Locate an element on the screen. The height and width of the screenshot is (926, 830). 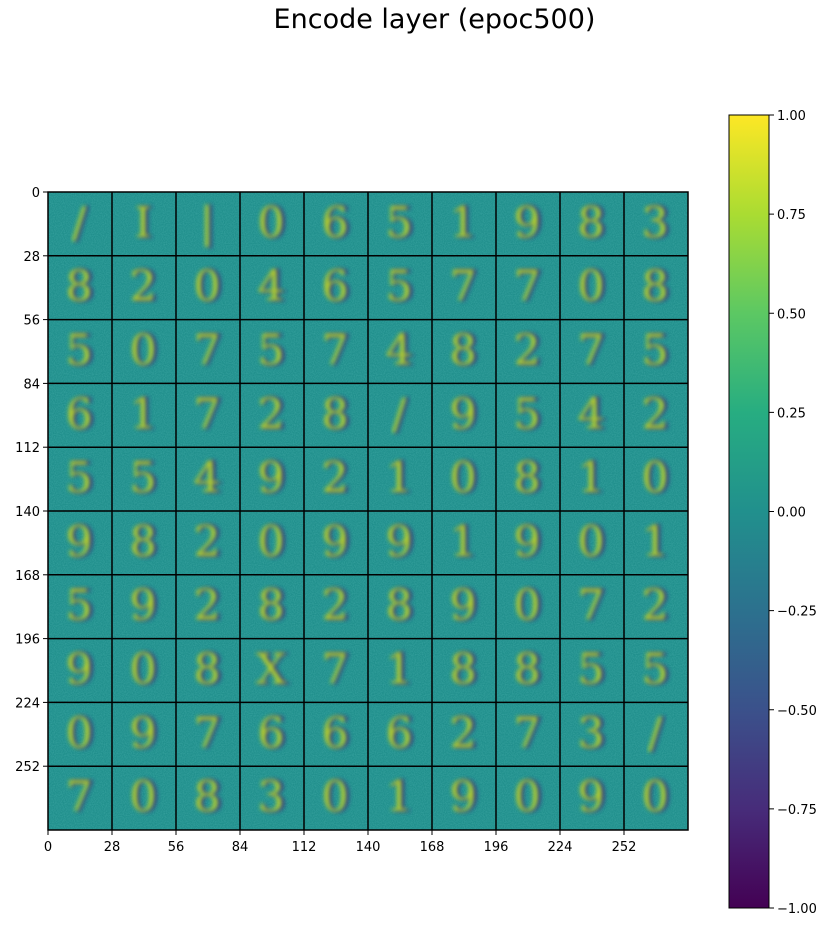
colorbar-tick-label: 0.25 is located at coordinates (791, 413).